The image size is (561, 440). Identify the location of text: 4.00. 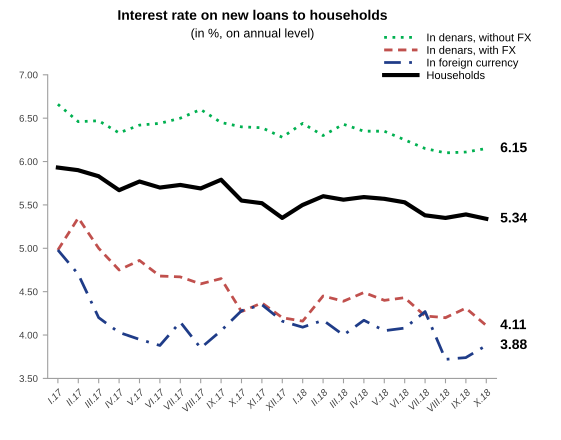
(28, 335).